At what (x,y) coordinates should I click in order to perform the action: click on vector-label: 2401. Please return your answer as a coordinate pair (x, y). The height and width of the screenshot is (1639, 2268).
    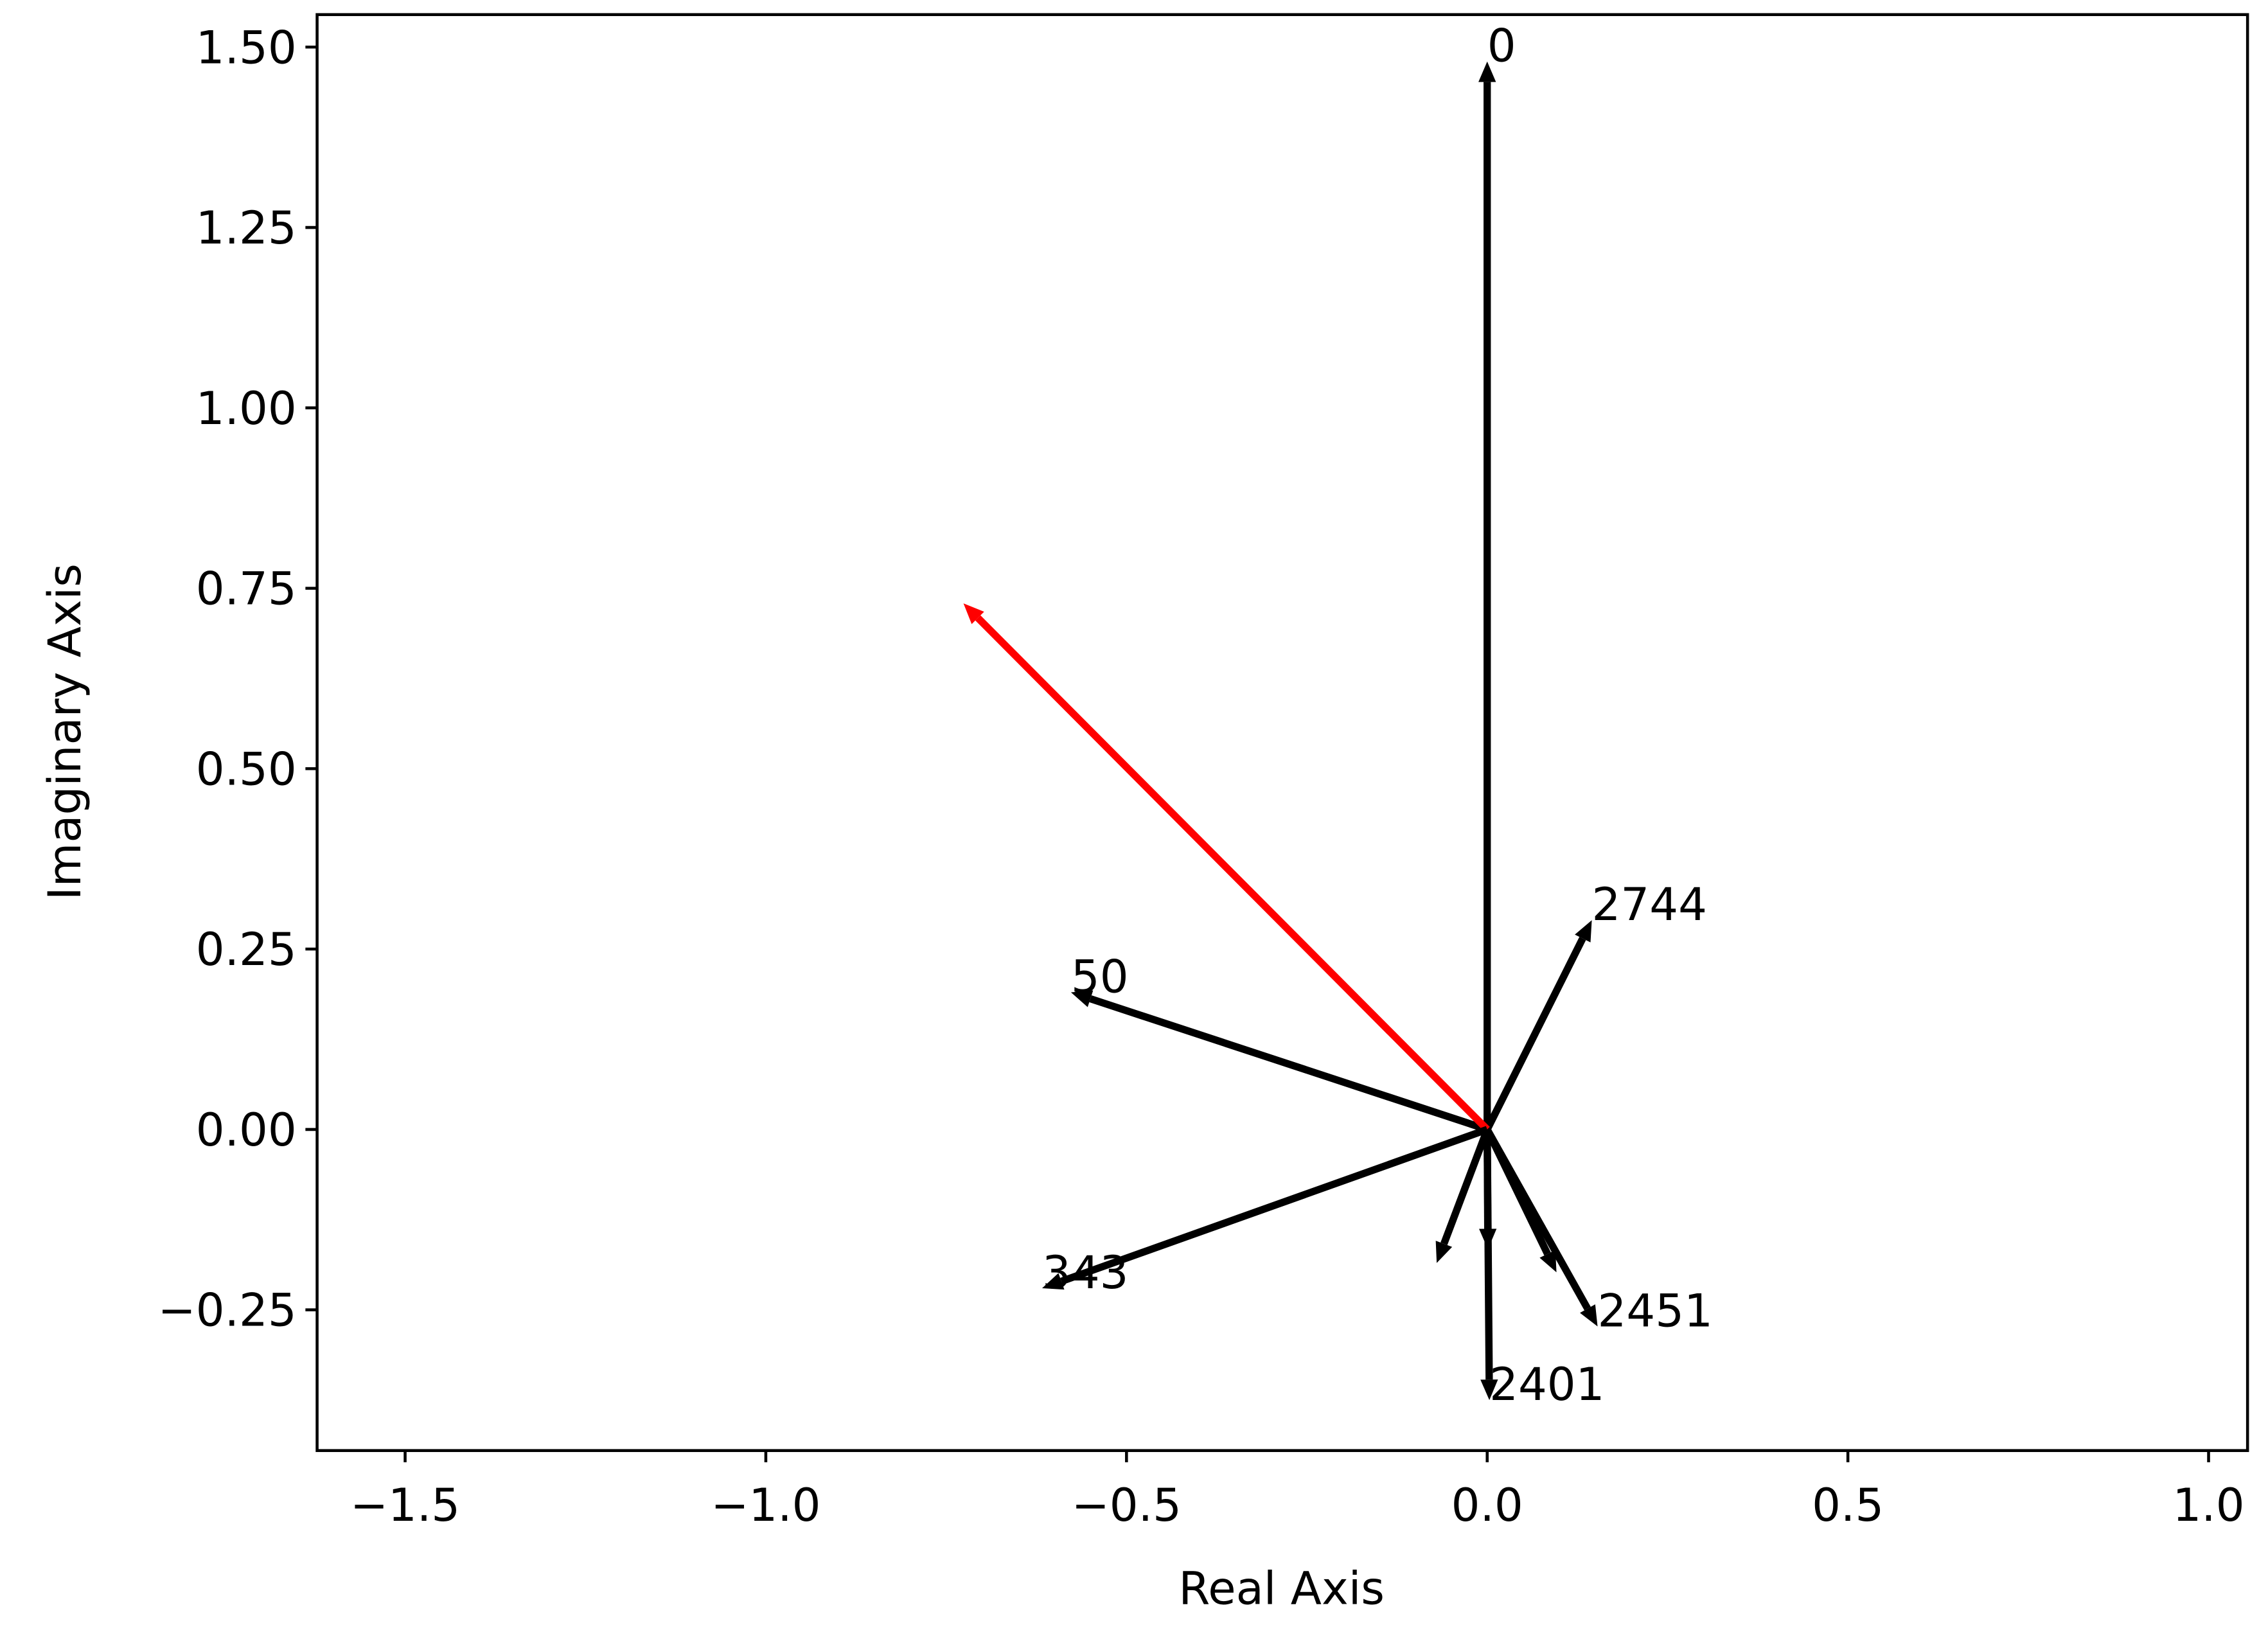
    Looking at the image, I should click on (1546, 1384).